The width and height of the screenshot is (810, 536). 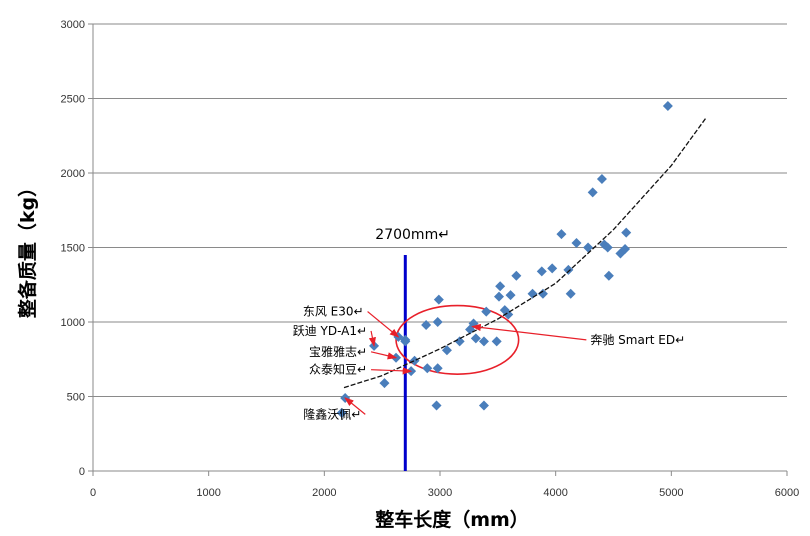 What do you see at coordinates (637, 340) in the screenshot?
I see `annotation-label: 奔驰 Smart ED↵` at bounding box center [637, 340].